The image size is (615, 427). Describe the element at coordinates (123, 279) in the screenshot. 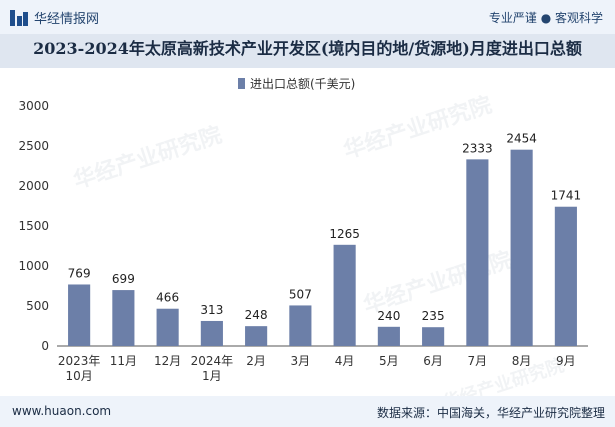

I see `data-label: 699` at that location.